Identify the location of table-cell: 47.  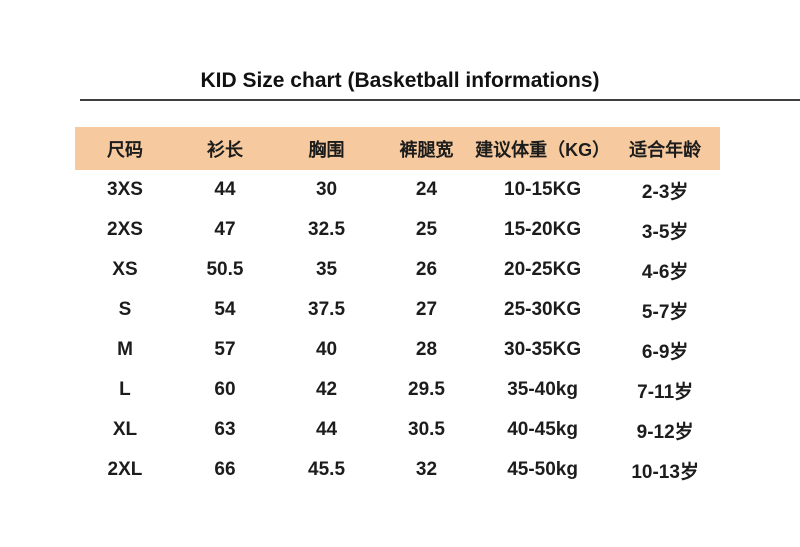
(225, 229).